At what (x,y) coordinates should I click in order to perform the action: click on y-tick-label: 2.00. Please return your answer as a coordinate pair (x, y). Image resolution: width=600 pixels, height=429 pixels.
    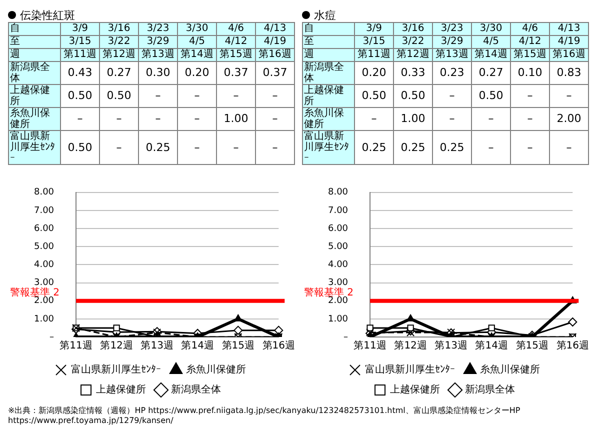
    Looking at the image, I should click on (44, 301).